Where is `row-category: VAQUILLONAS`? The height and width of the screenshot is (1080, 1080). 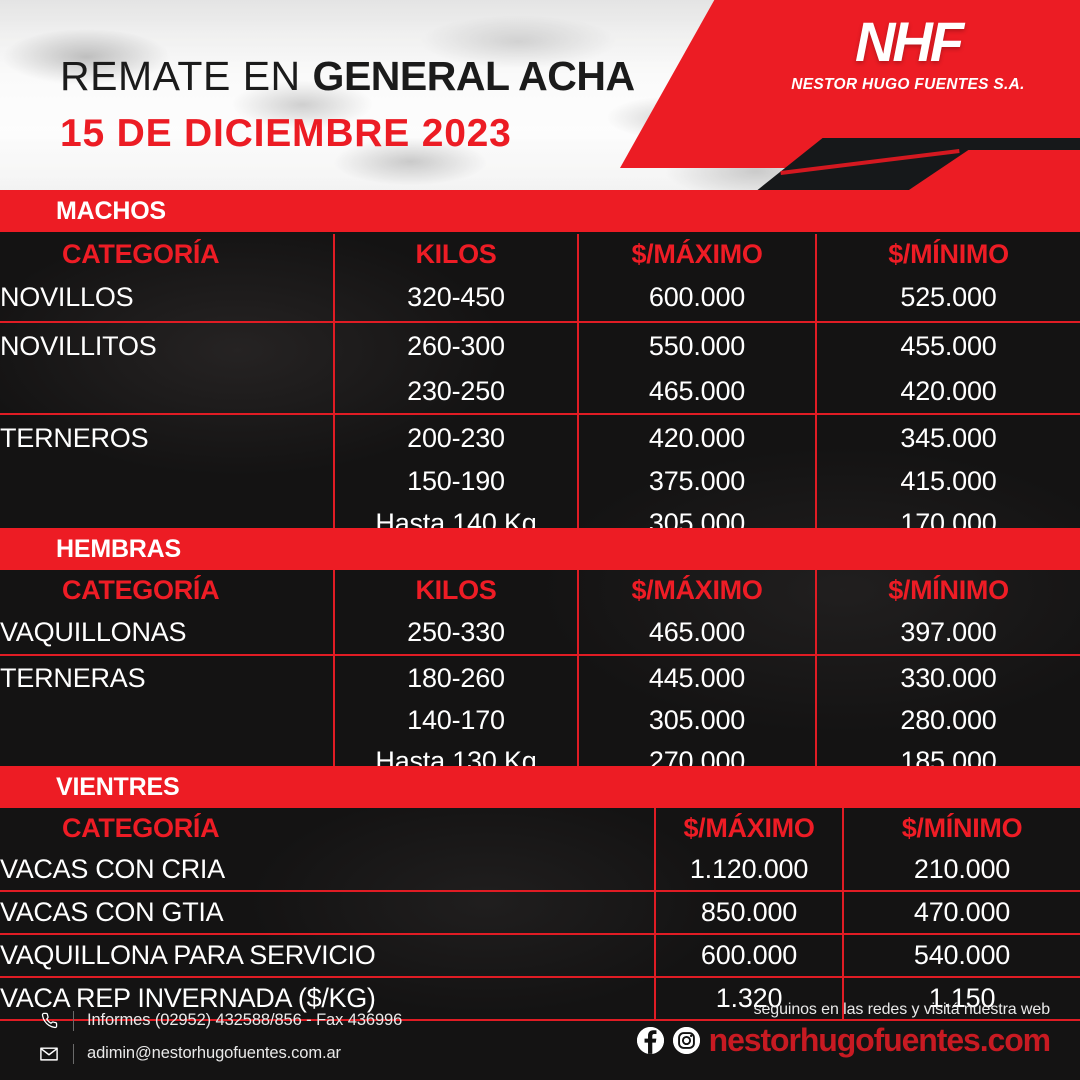 row-category: VAQUILLONAS is located at coordinates (167, 632).